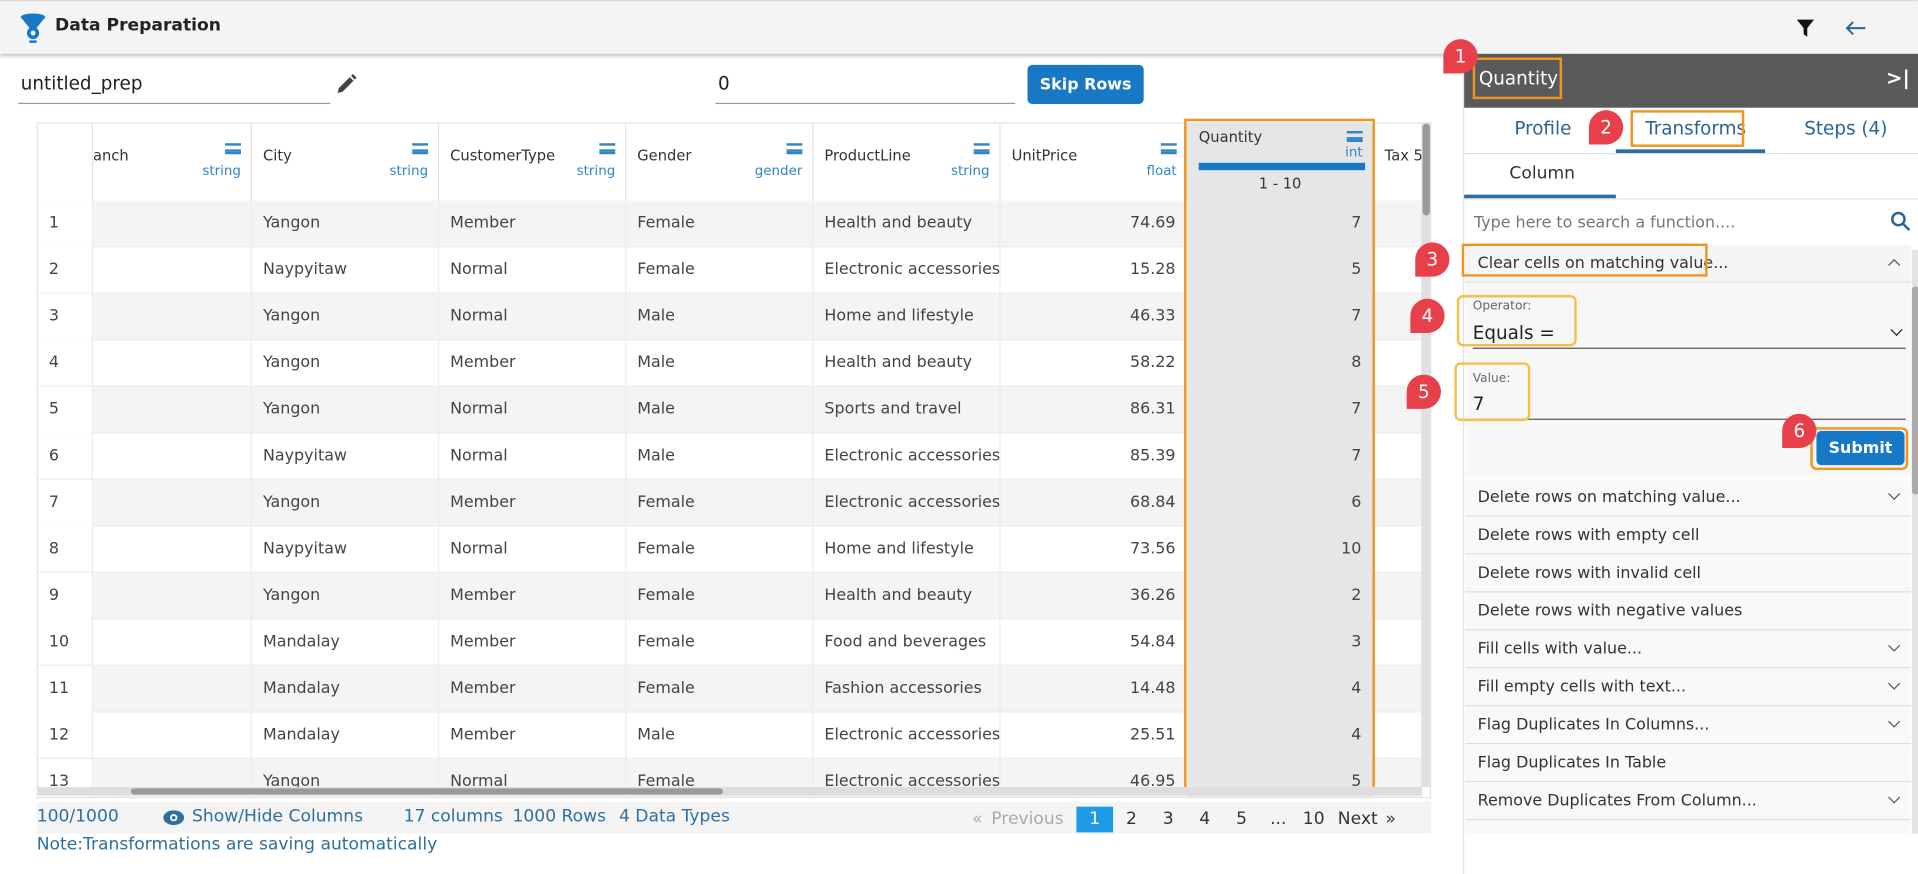 The height and width of the screenshot is (874, 1918). I want to click on panel-scrollbar-thumb, so click(1914, 390).